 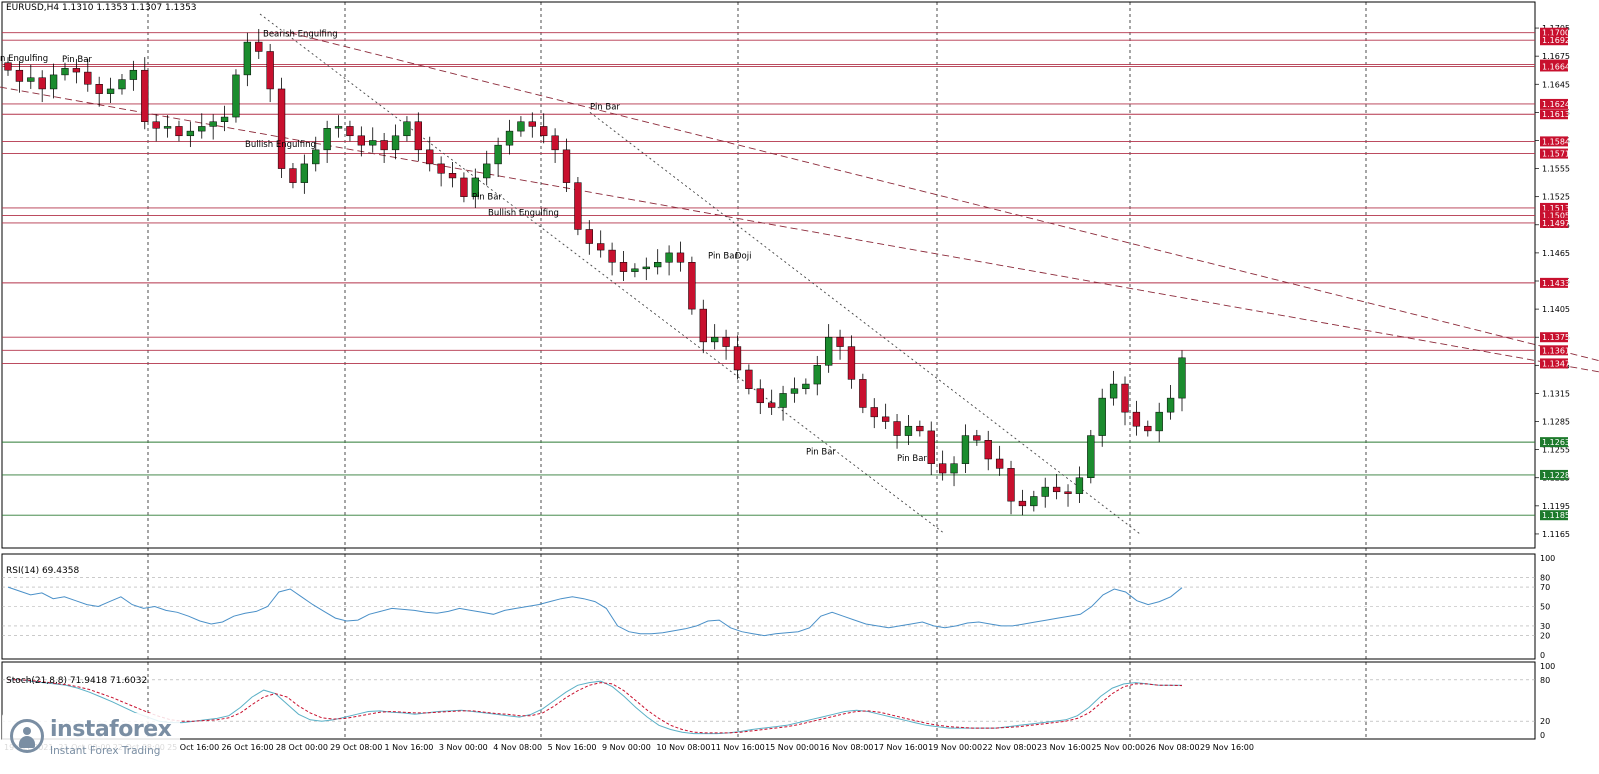 I want to click on stoch-title: Stoch(21,8,8) 71.9418 71.6032, so click(x=77, y=681).